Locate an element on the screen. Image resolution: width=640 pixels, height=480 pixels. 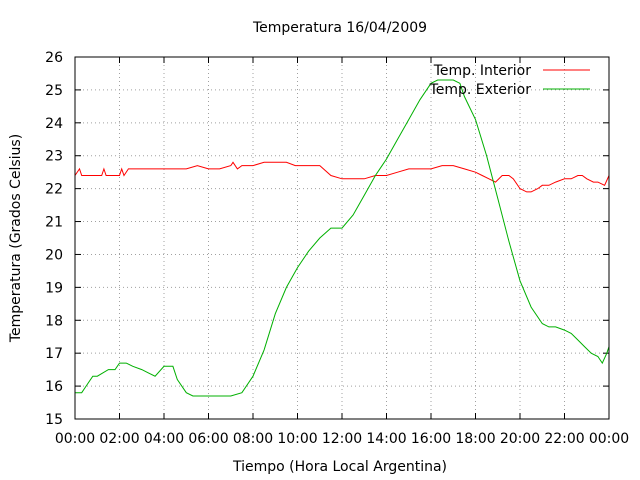
x-tick-label: 22:00 is located at coordinates (564, 439).